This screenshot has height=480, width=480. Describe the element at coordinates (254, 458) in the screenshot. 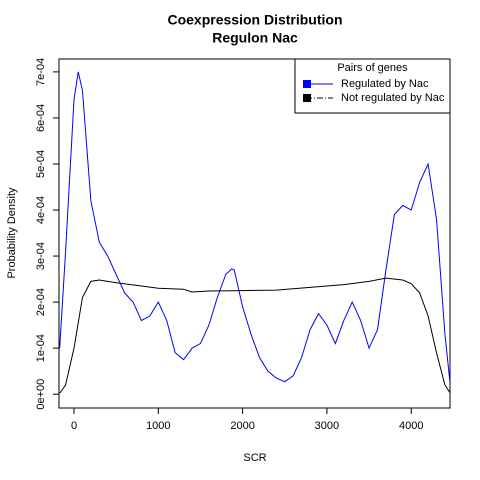

I see `x-axis-label: SCR` at that location.